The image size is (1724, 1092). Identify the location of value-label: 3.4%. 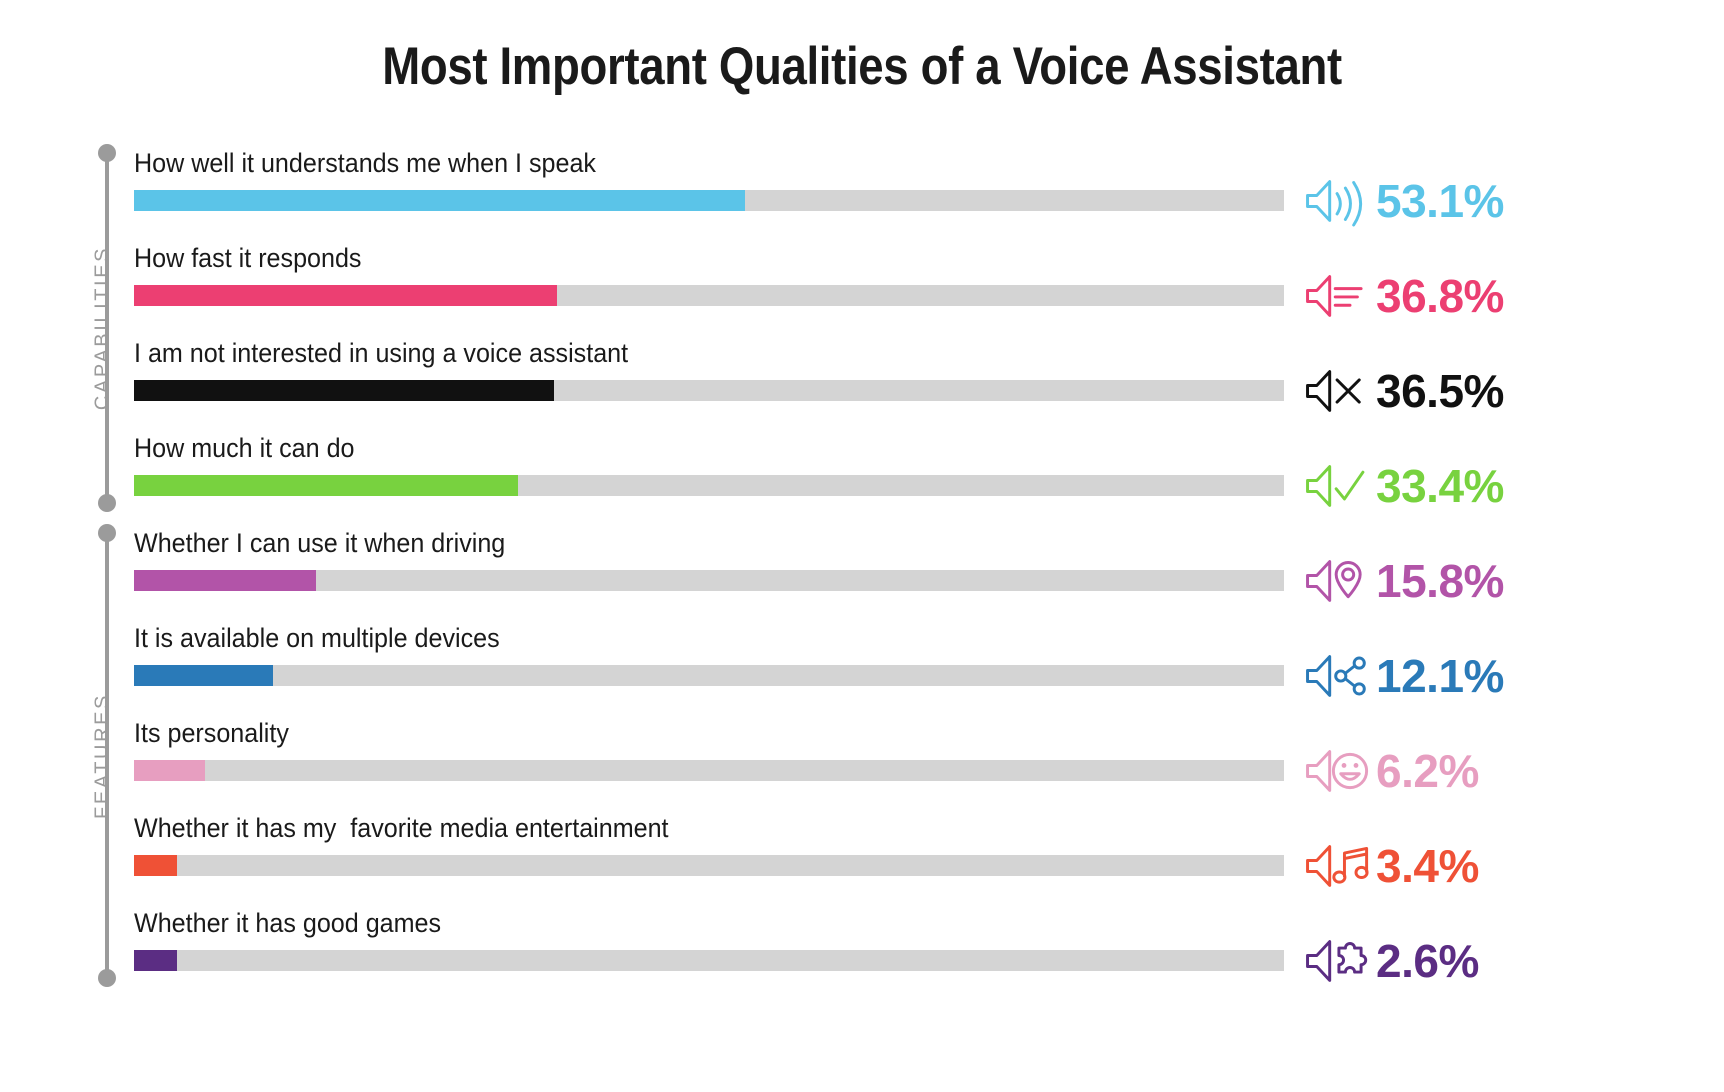
(1427, 866).